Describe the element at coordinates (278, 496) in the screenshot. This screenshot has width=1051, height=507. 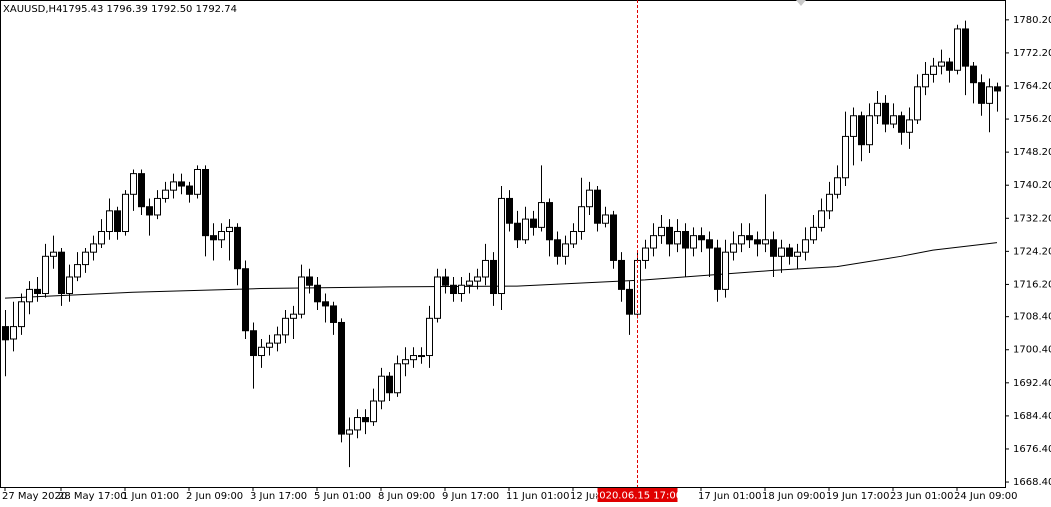
I see `x-tick-label: 3 Jun 17:00` at that location.